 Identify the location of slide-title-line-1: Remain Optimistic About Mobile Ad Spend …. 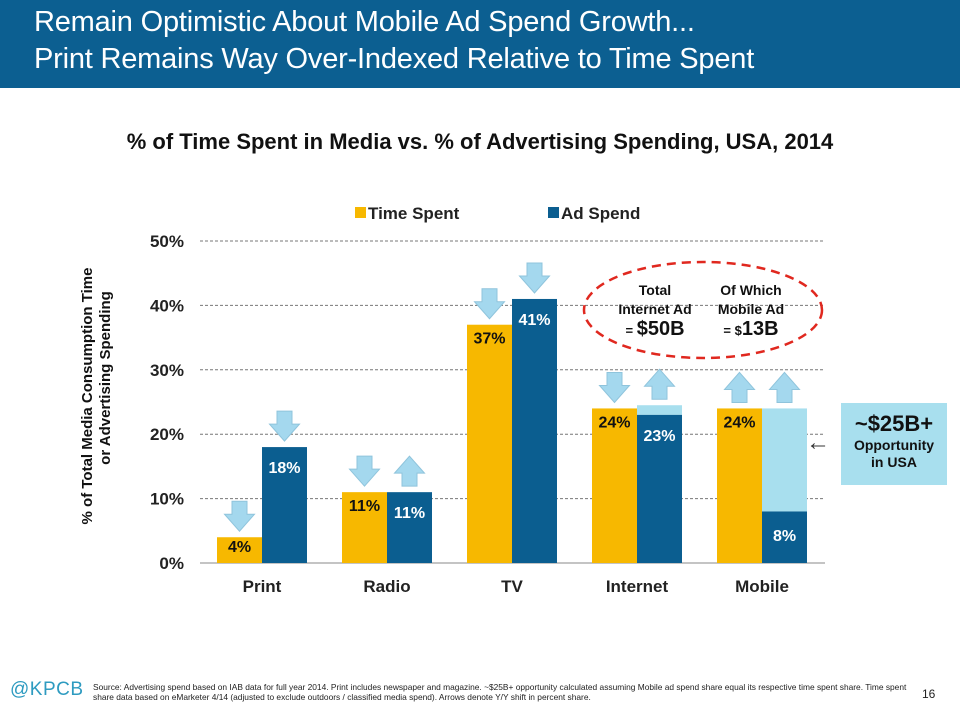
(364, 22).